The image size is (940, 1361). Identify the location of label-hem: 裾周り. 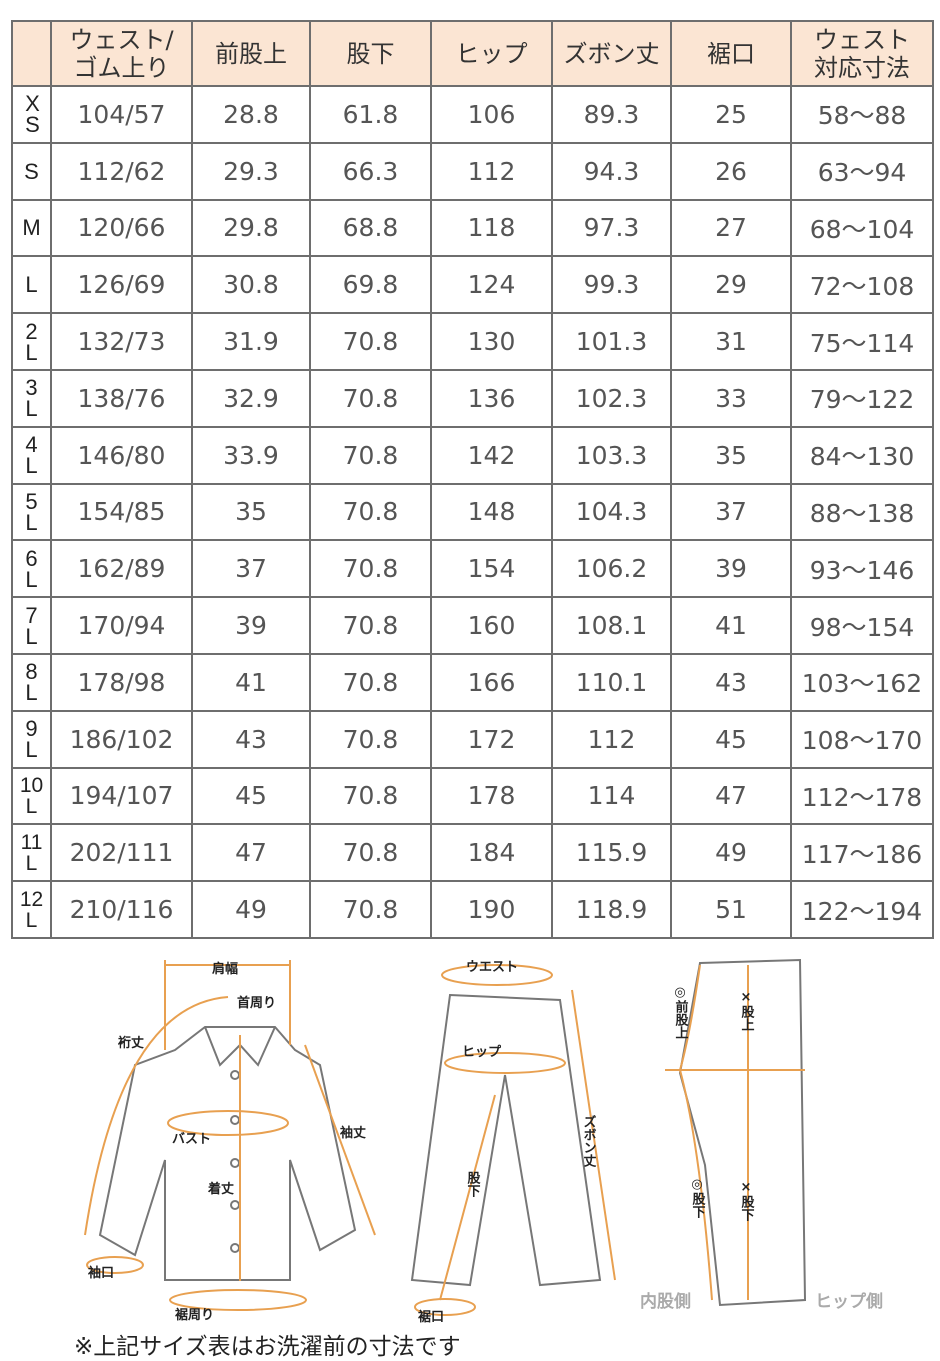
(194, 1315).